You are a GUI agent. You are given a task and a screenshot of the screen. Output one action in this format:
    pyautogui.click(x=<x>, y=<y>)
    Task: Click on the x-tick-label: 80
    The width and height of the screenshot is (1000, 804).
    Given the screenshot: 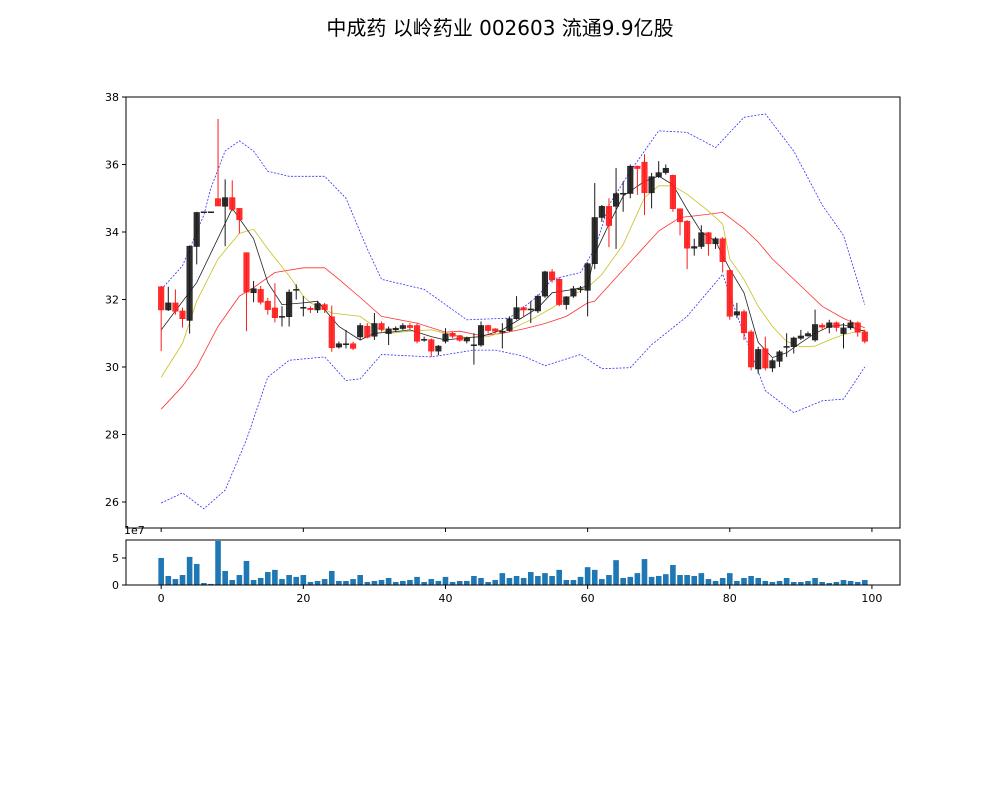 What is the action you would take?
    pyautogui.click(x=730, y=598)
    